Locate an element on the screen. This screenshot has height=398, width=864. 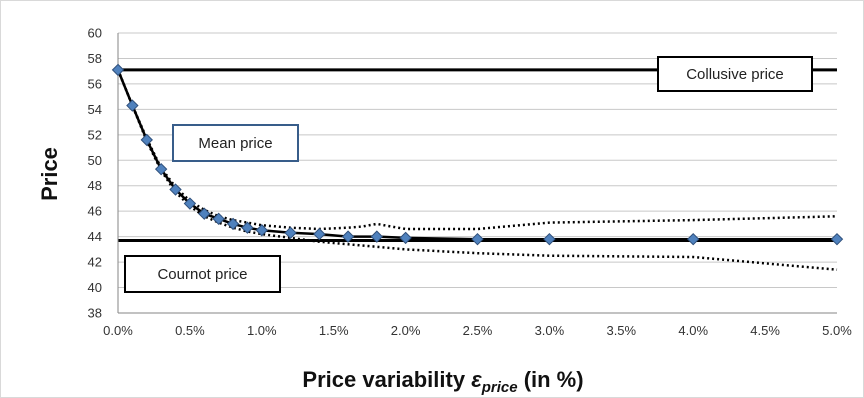
cournot-price-callout-text: Cournot price is located at coordinates (202, 274).